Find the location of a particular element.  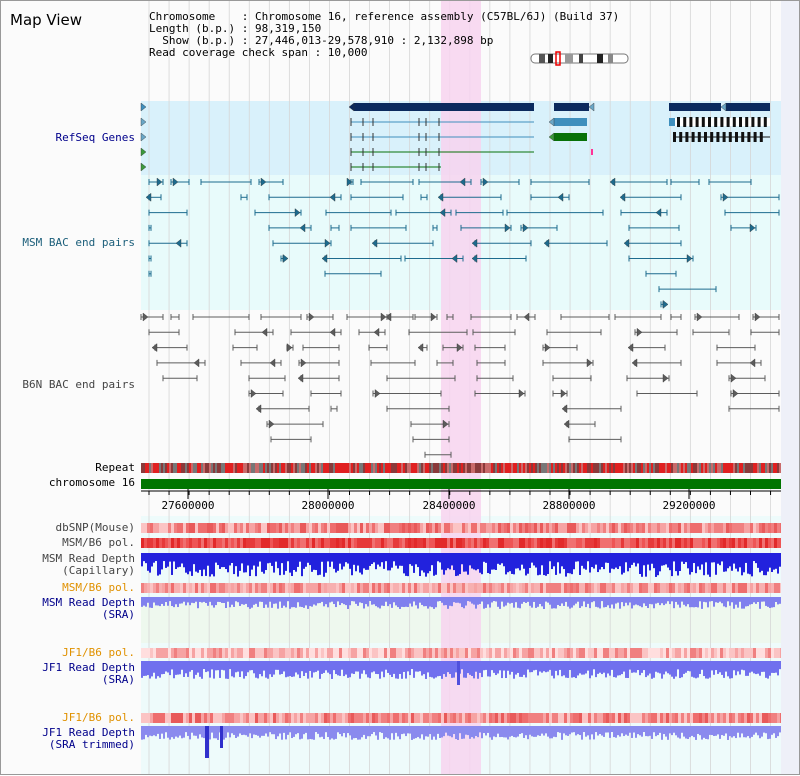

selection-highlight is located at coordinates (461, 387).